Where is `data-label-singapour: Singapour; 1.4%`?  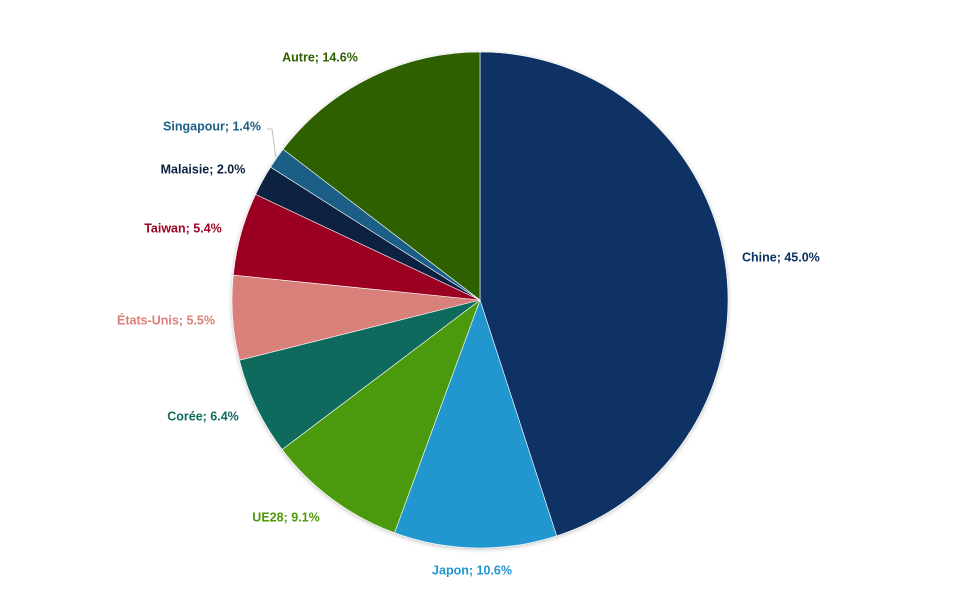 data-label-singapour: Singapour; 1.4% is located at coordinates (212, 126).